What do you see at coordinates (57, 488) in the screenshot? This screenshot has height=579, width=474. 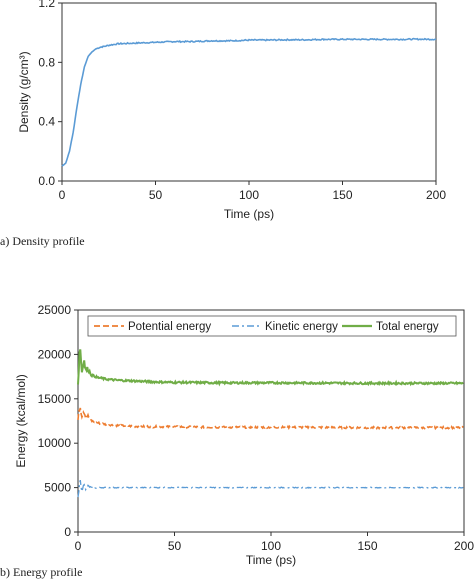 I see `energy-ytick-label: 5000` at bounding box center [57, 488].